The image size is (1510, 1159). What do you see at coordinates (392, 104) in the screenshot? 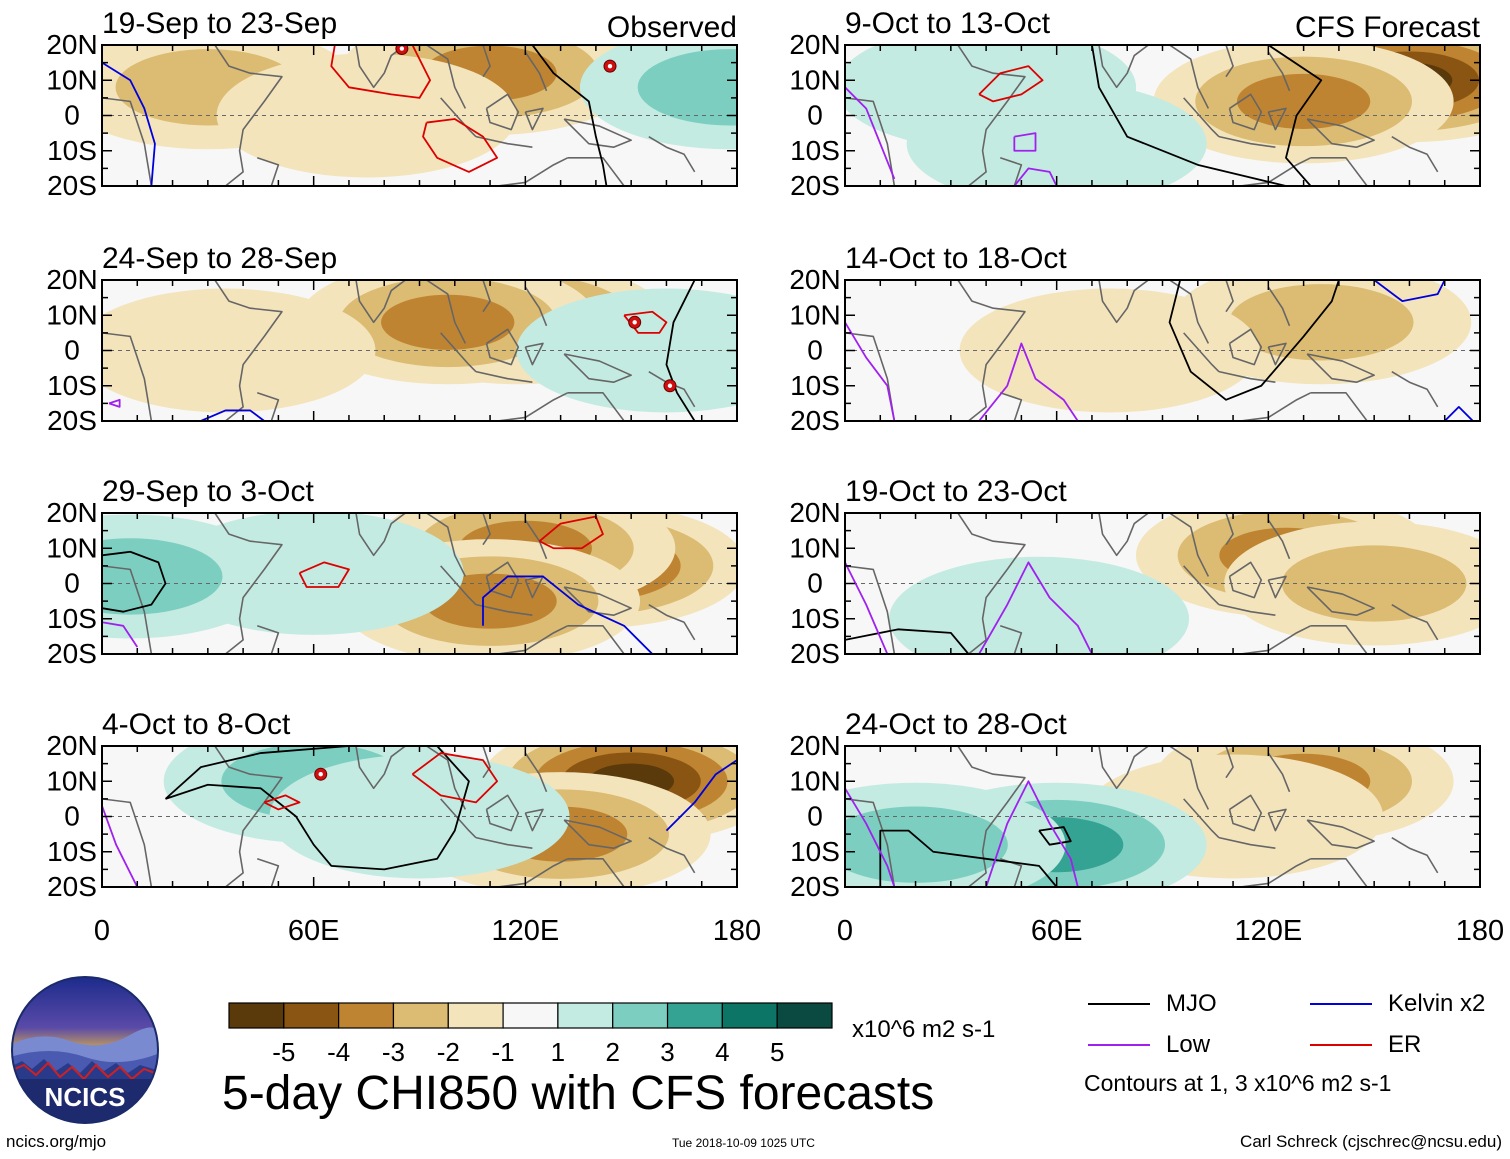
I see `panel-0-0: 20N 10N 0 10S 20S 19-Sep to 23-Sep Observed` at bounding box center [392, 104].